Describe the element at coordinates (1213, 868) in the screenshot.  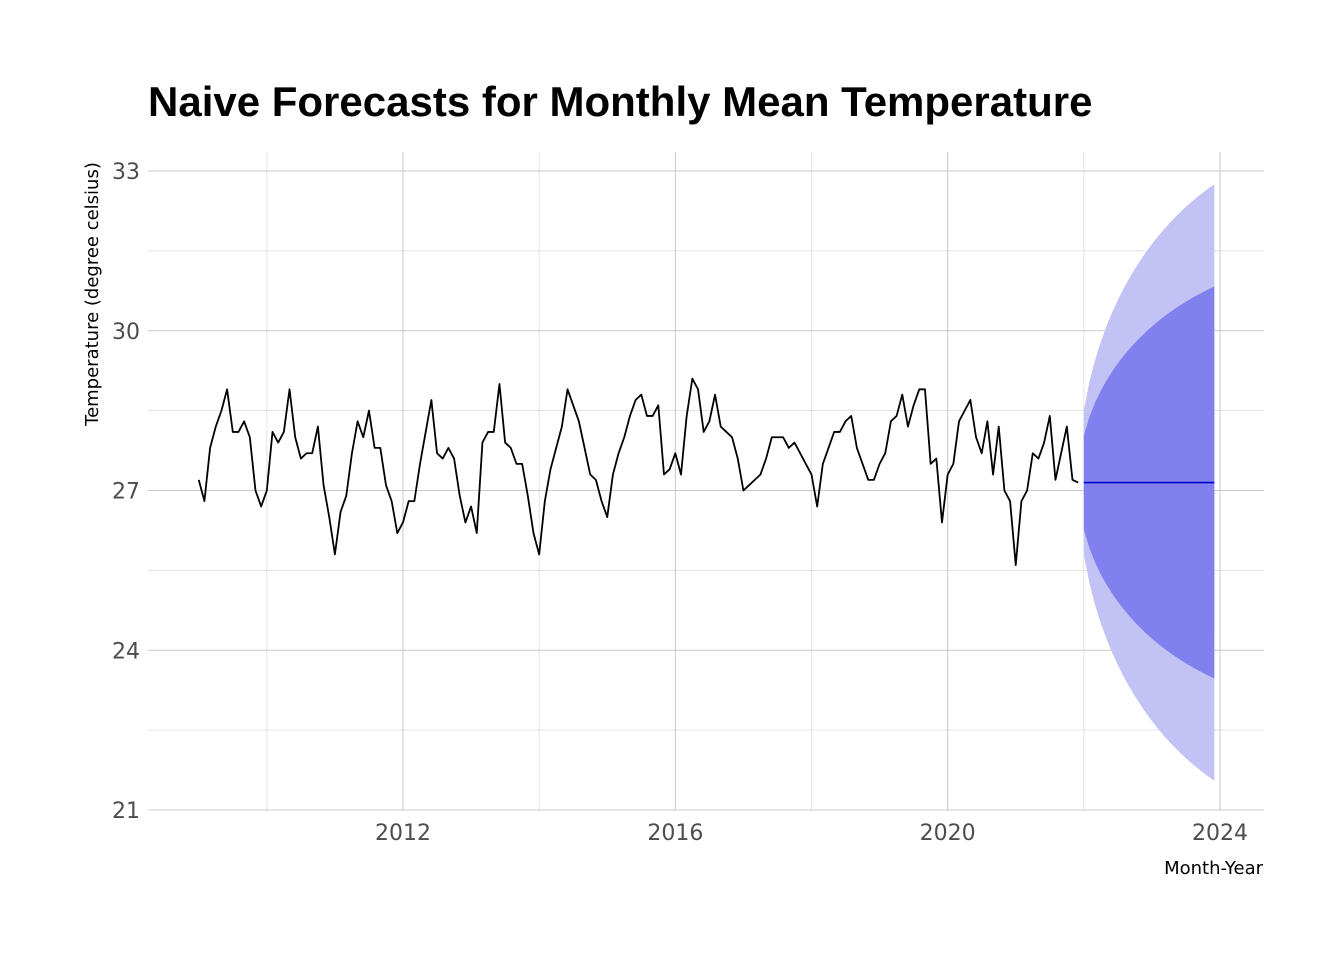
I see `x-axis-label: Month-Year` at that location.